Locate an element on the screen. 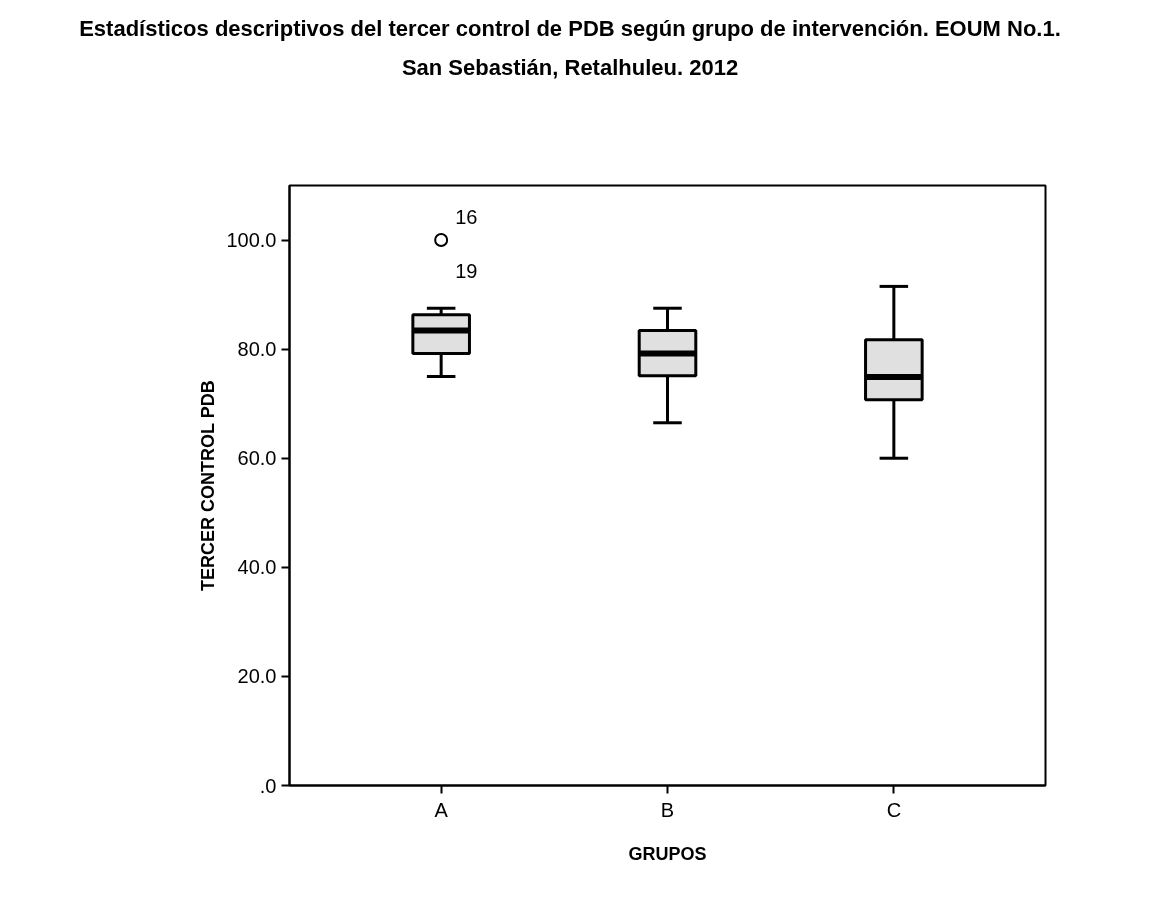 The image size is (1156, 915). y-tick-label: 80.0 is located at coordinates (257, 349).